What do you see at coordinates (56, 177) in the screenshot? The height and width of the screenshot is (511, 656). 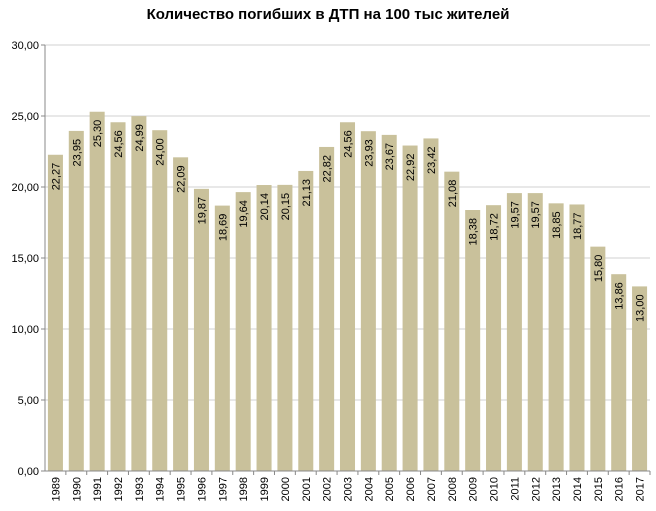 I see `bar-value-label: 22,27` at bounding box center [56, 177].